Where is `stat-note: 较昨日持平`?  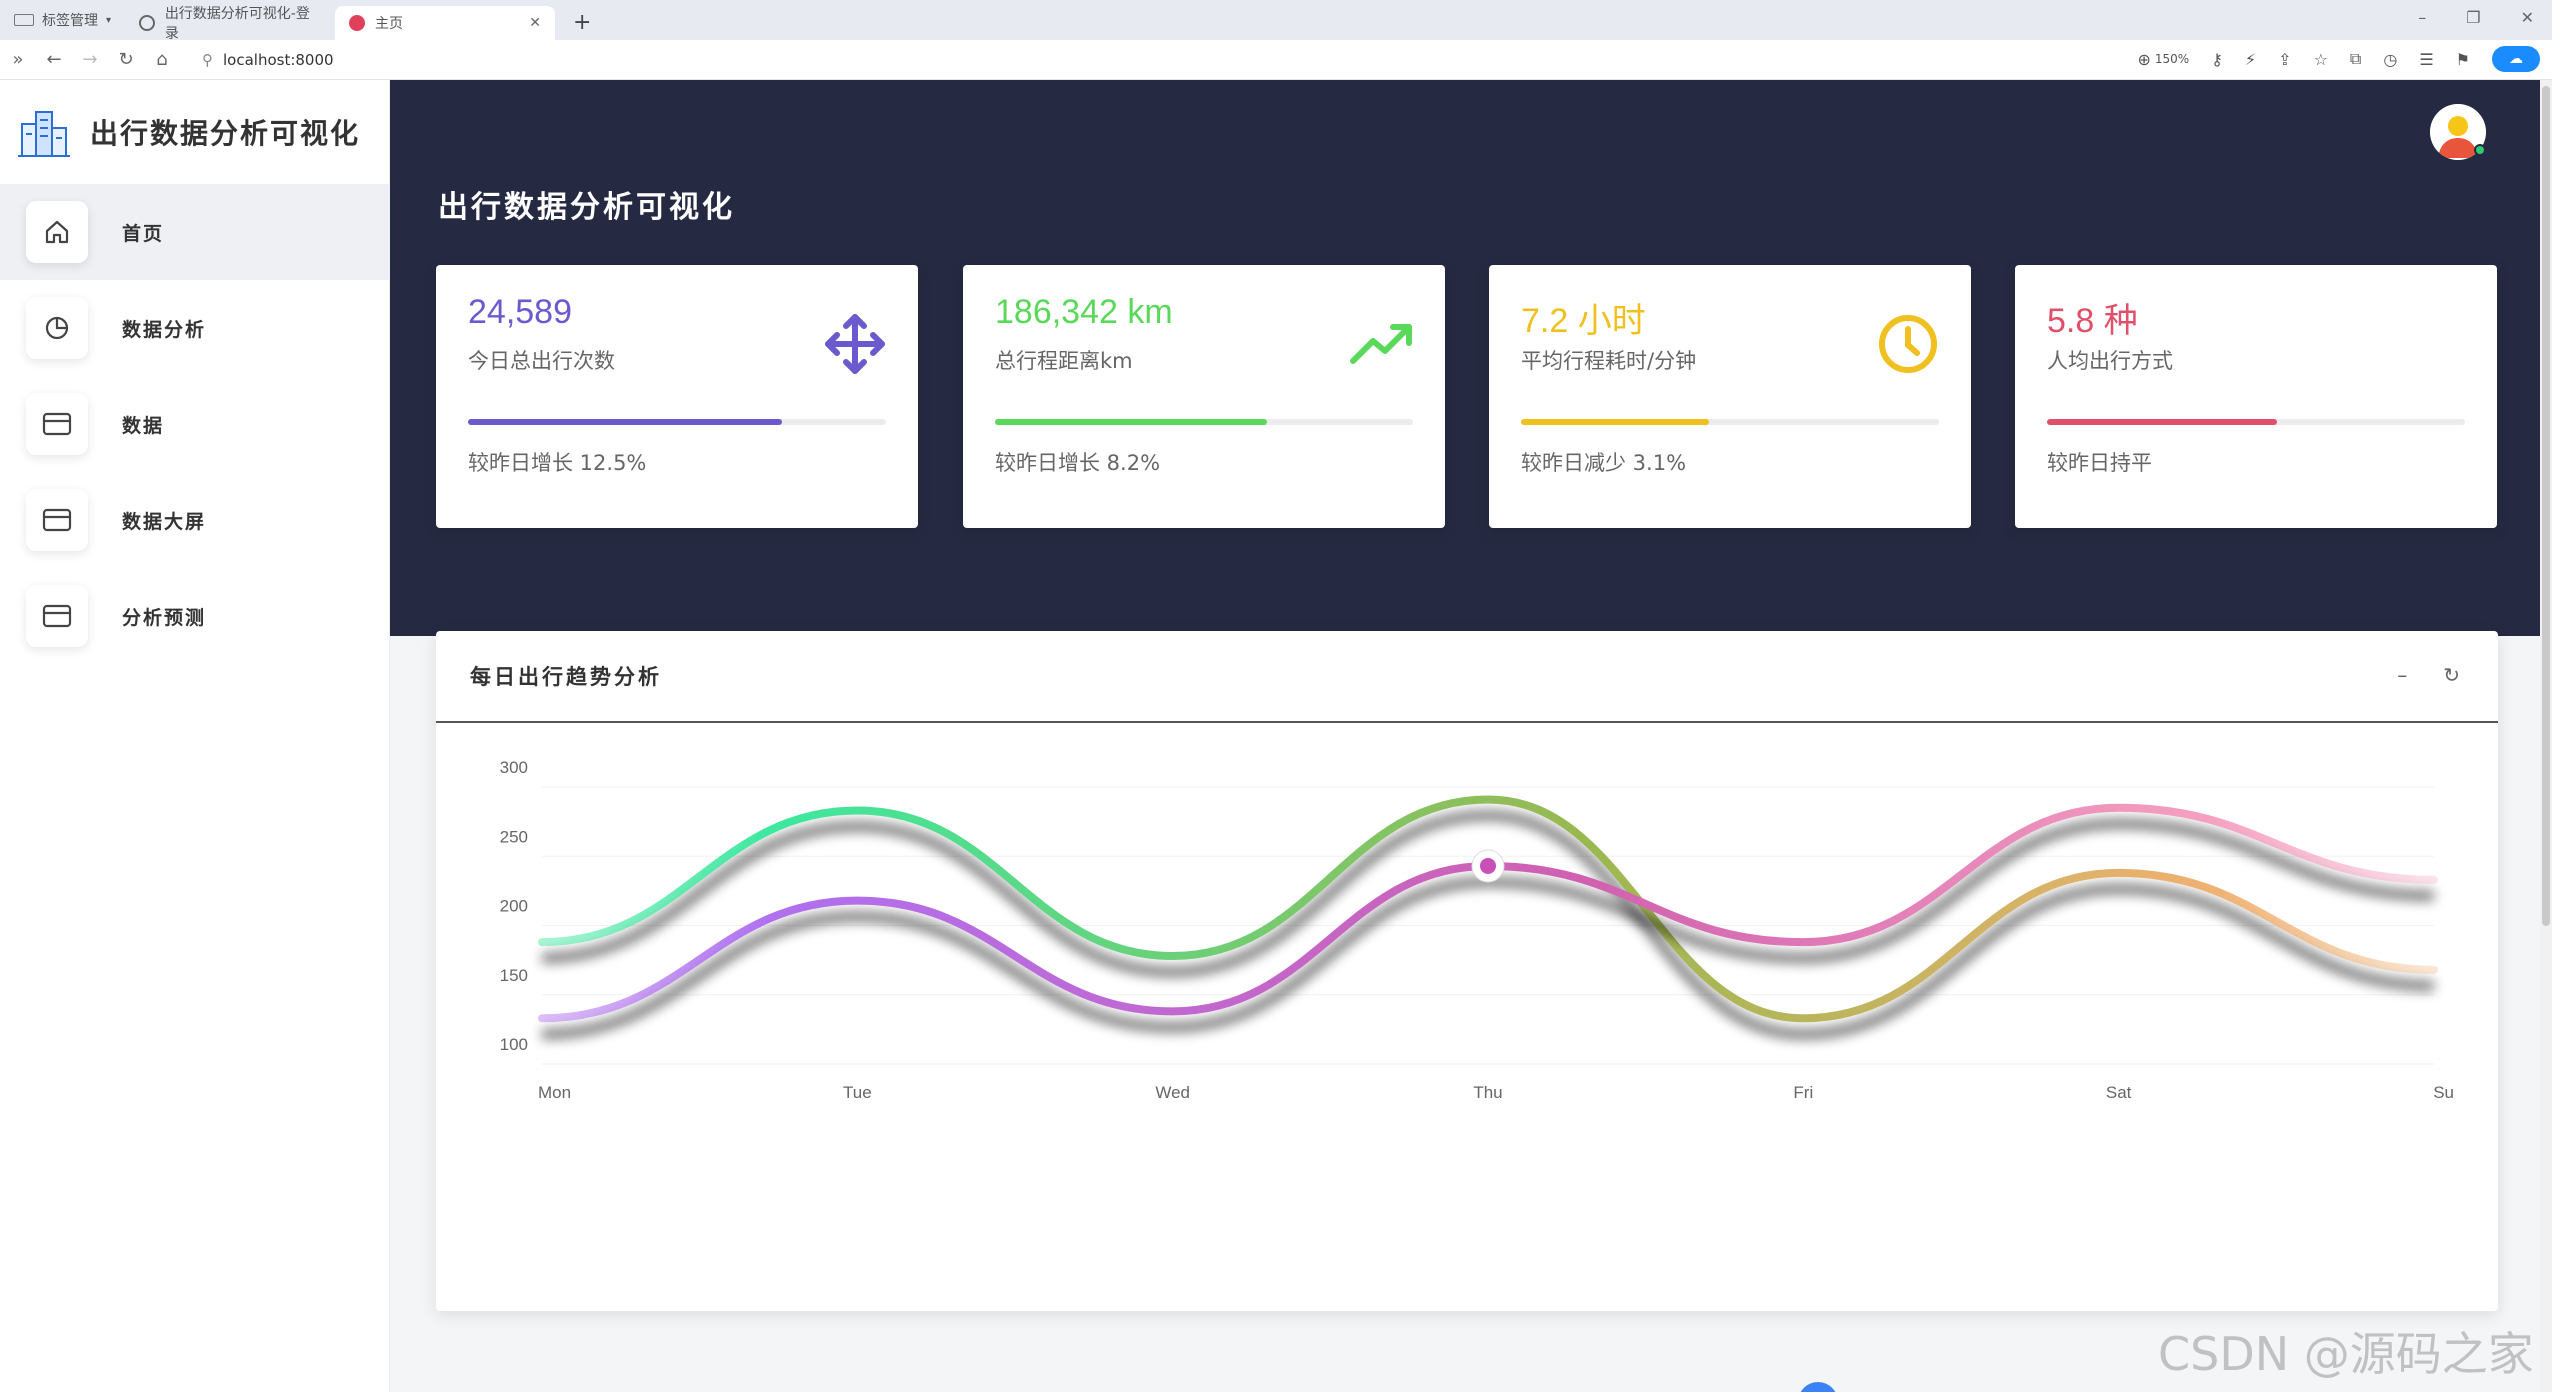 stat-note: 较昨日持平 is located at coordinates (2099, 463).